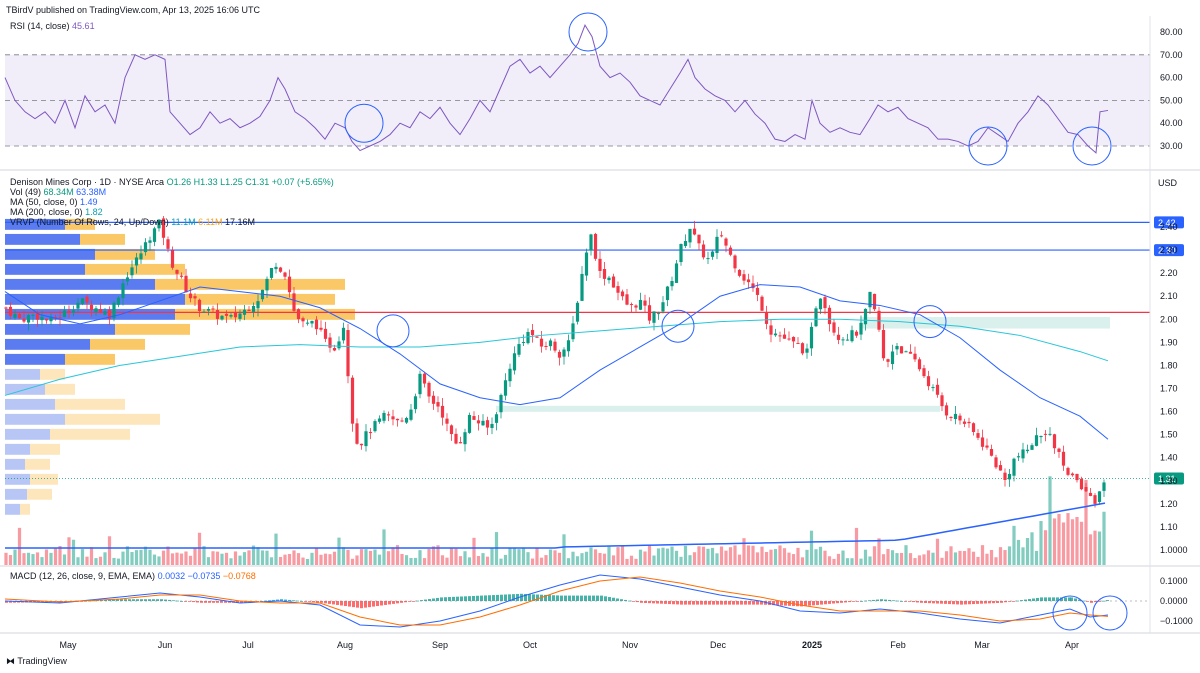 This screenshot has height=673, width=1200. I want to click on price-tick-label: 1.20, so click(1169, 504).